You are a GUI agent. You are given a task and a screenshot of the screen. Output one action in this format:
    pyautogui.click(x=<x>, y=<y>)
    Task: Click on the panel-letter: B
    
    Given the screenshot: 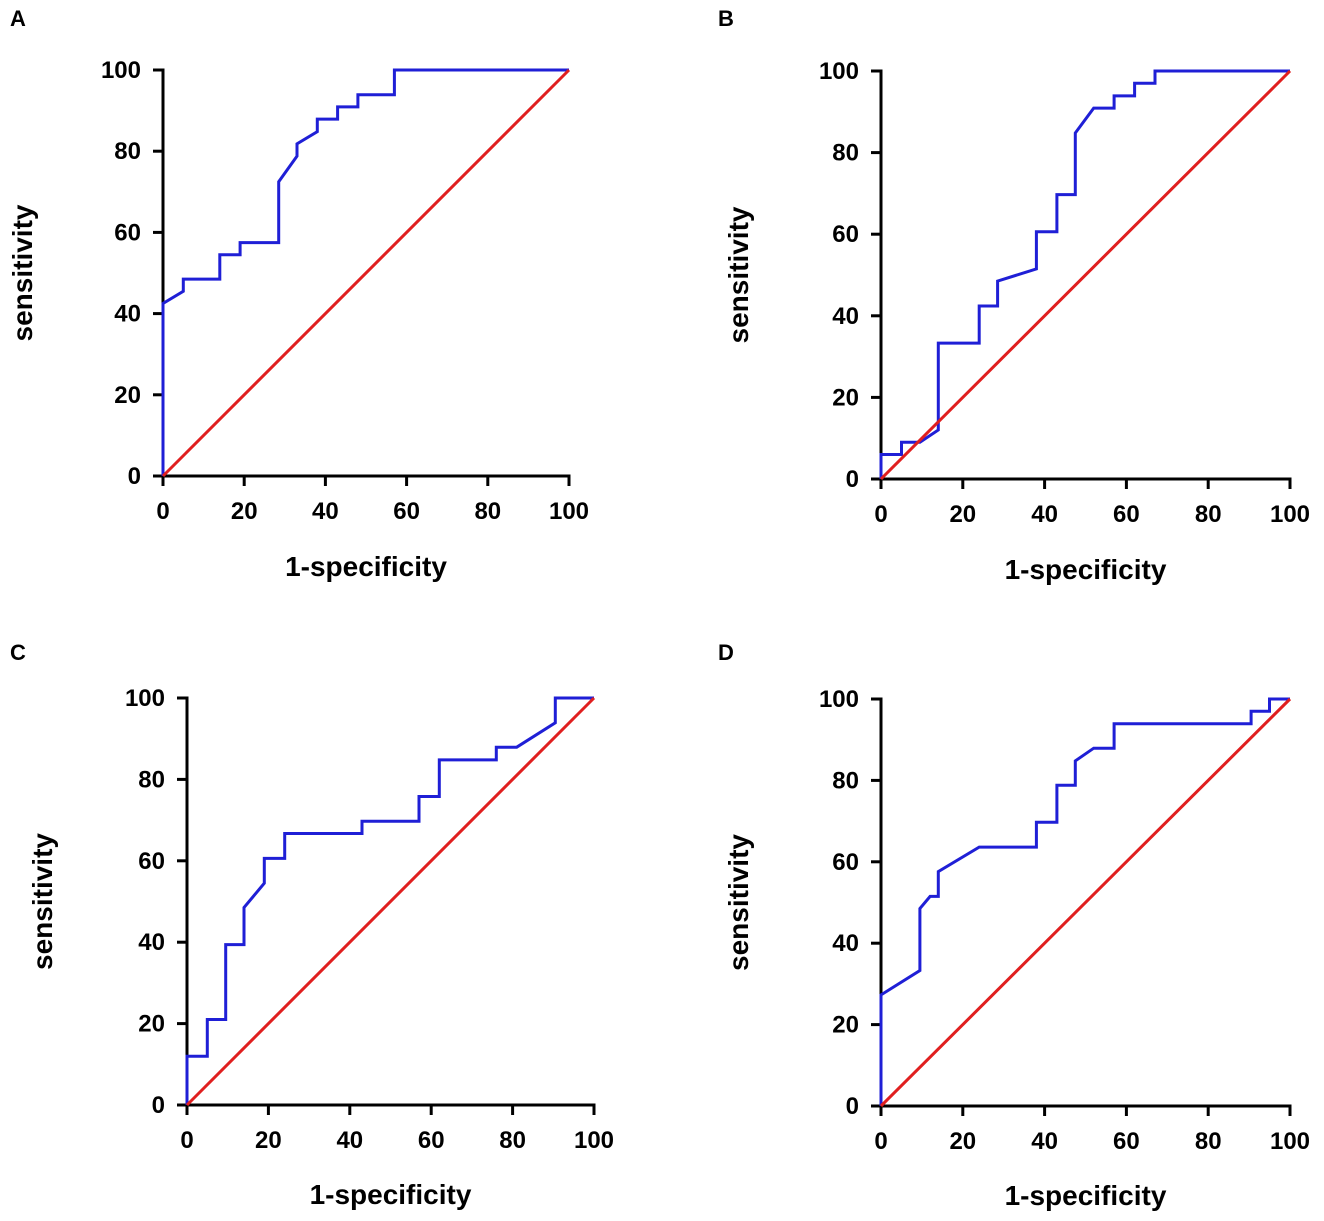 What is the action you would take?
    pyautogui.click(x=726, y=18)
    